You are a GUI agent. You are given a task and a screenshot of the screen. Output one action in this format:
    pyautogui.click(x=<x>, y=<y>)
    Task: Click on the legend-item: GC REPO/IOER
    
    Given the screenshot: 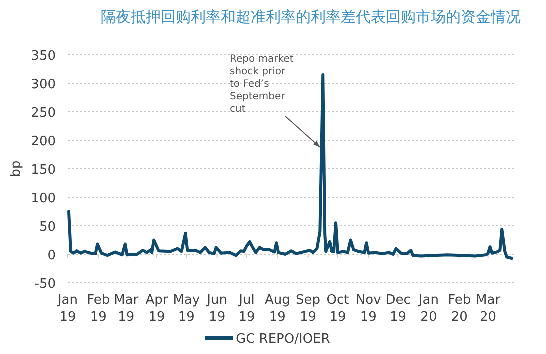 What is the action you would take?
    pyautogui.click(x=267, y=339)
    